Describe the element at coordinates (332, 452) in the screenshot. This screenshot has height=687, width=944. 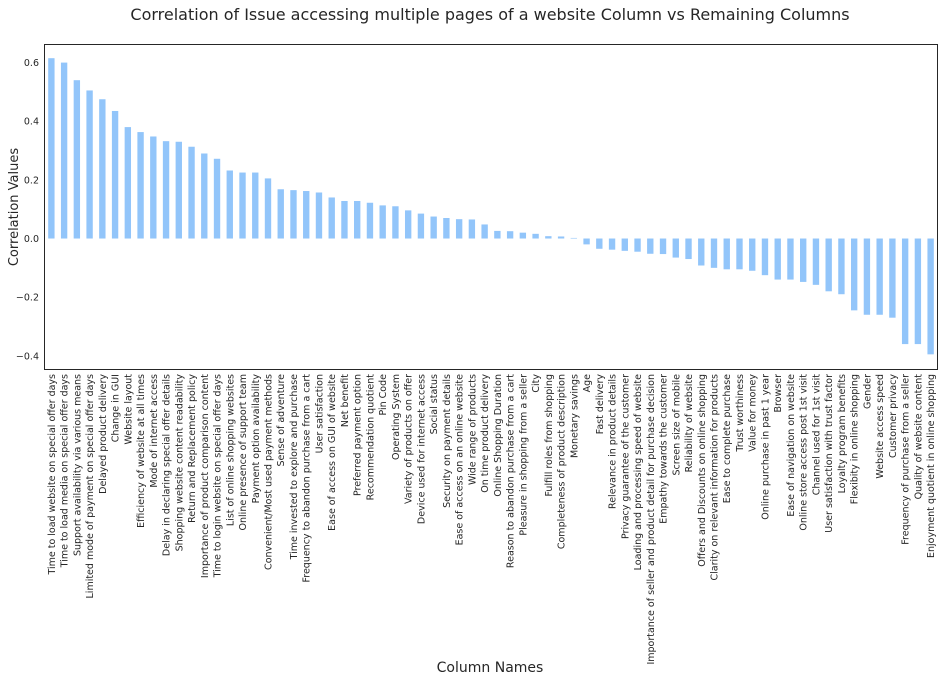
I see `x-tick-label: Ease of access on GUI of website` at that location.